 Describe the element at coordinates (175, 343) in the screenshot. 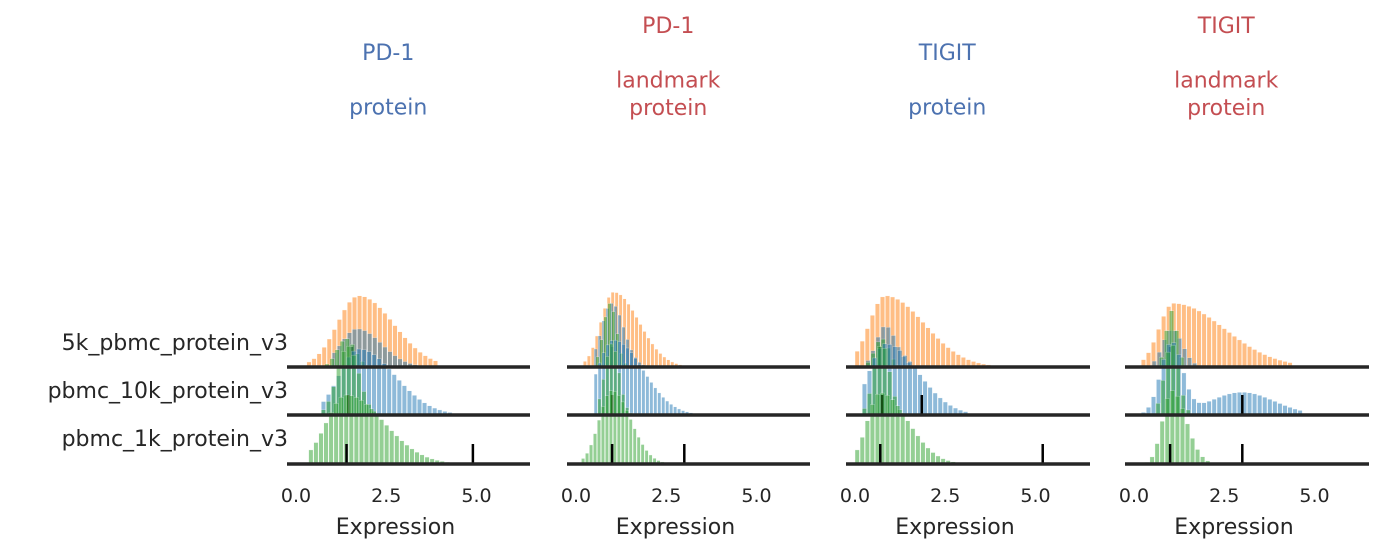

I see `row-label-5k-pbmc-protein-v3: 5k_pbmc_protein_v3` at that location.